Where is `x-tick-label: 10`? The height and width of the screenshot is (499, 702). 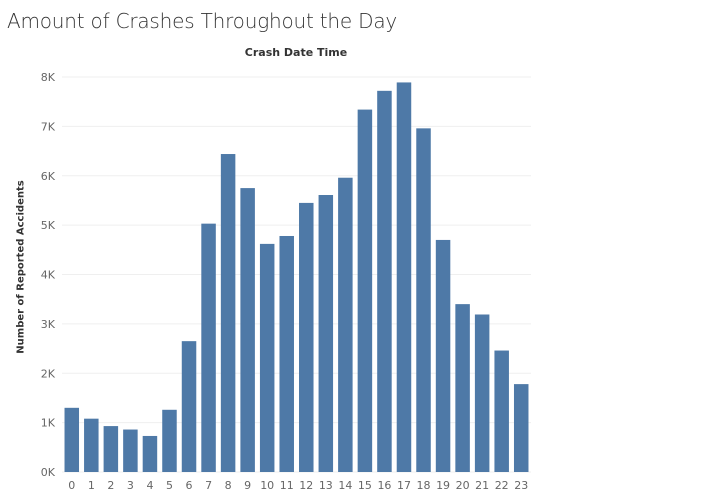 x-tick-label: 10 is located at coordinates (267, 485).